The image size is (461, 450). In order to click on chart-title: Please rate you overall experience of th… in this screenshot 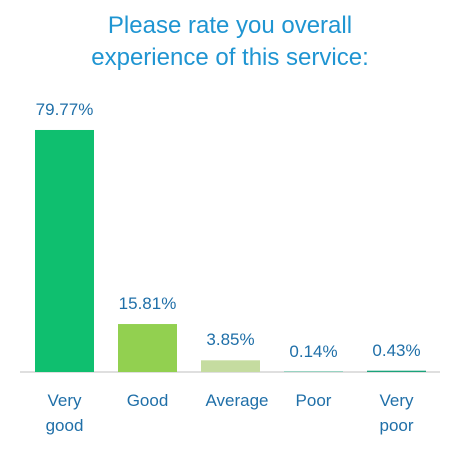, I will do `click(230, 41)`.